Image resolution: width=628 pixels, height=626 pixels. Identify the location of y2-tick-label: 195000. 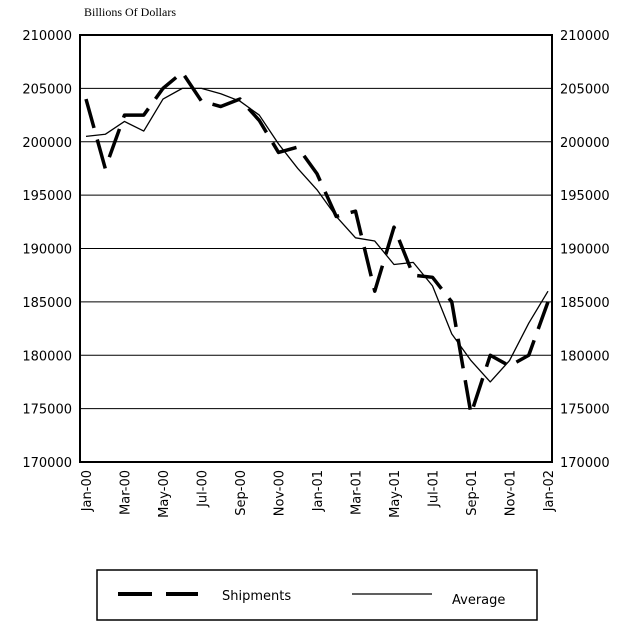
(585, 196).